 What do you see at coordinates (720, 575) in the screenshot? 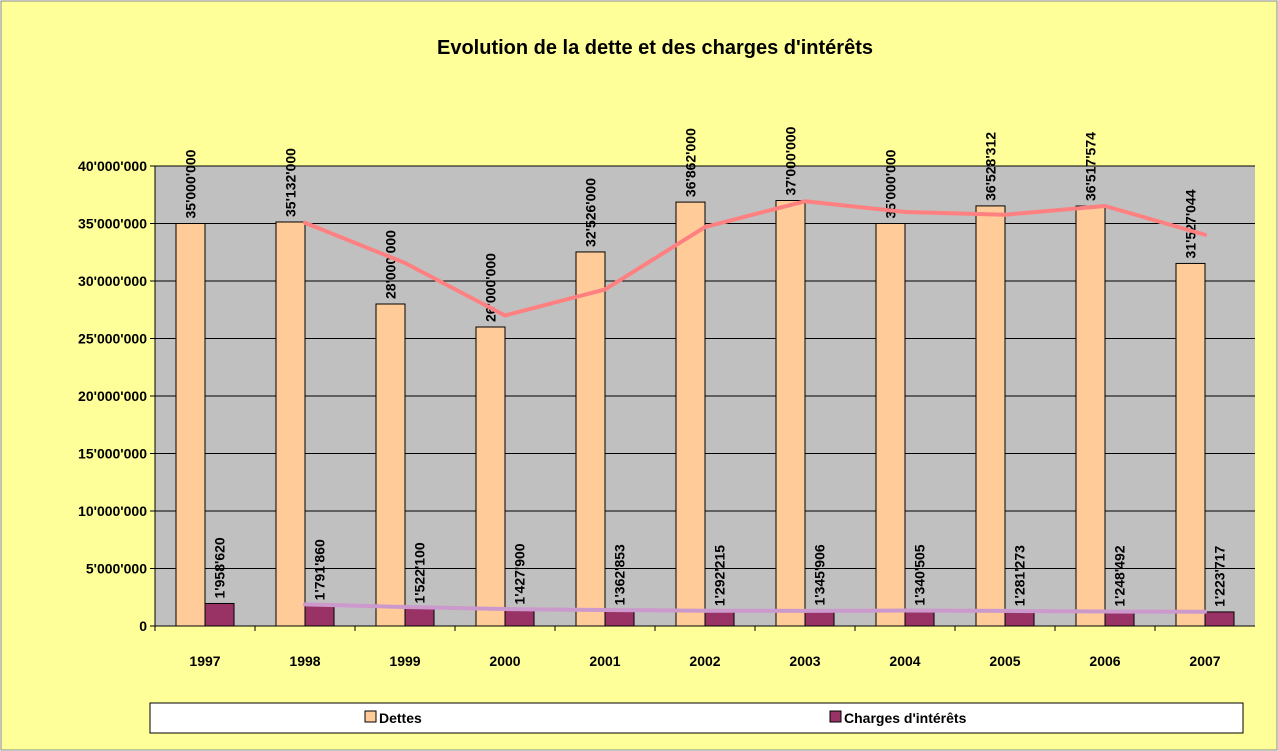
I see `data-label: 1'292'215` at bounding box center [720, 575].